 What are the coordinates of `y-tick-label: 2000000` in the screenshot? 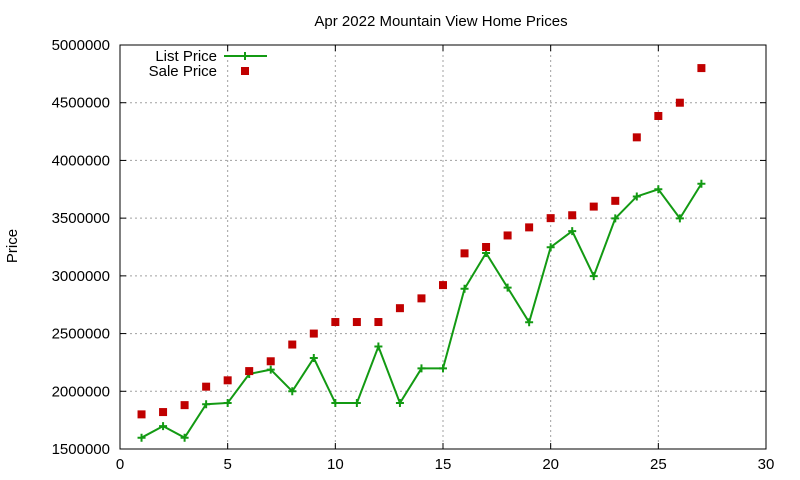 It's located at (81, 391).